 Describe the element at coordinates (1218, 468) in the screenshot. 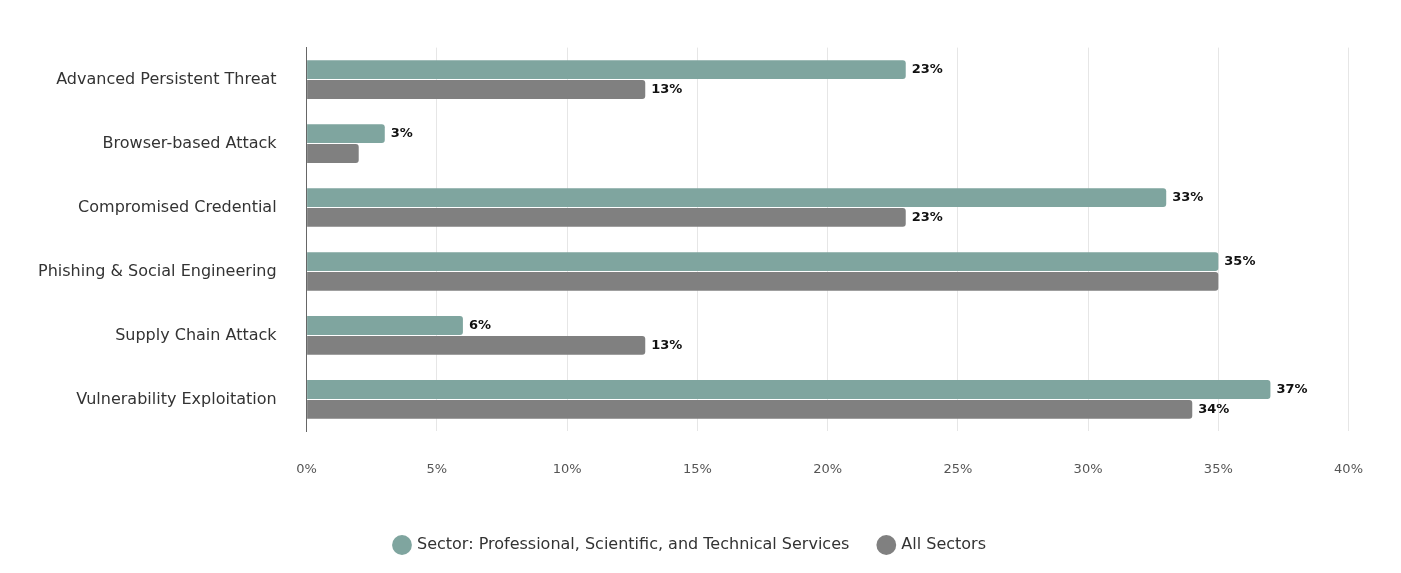

I see `x-tick-label: 35%` at that location.